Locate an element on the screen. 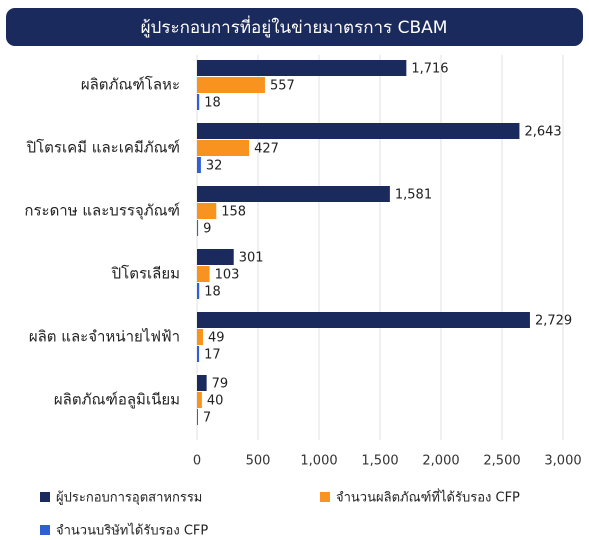 The height and width of the screenshot is (540, 589). x-tick-label: 3,000 is located at coordinates (562, 461).